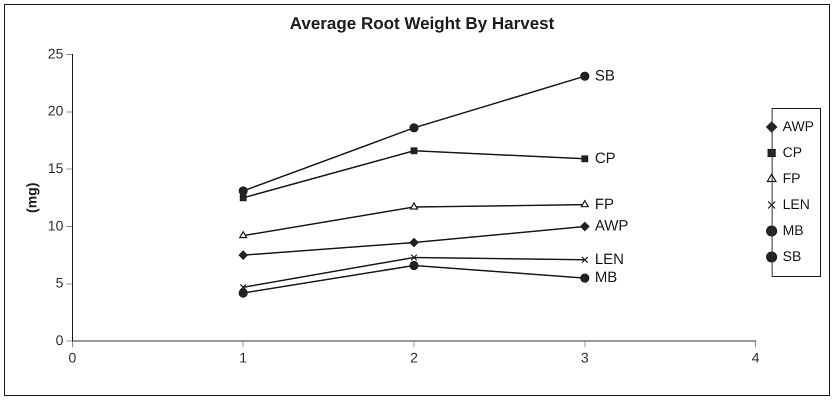 This screenshot has width=834, height=400. Describe the element at coordinates (243, 357) in the screenshot. I see `x-tick-label: 1` at that location.